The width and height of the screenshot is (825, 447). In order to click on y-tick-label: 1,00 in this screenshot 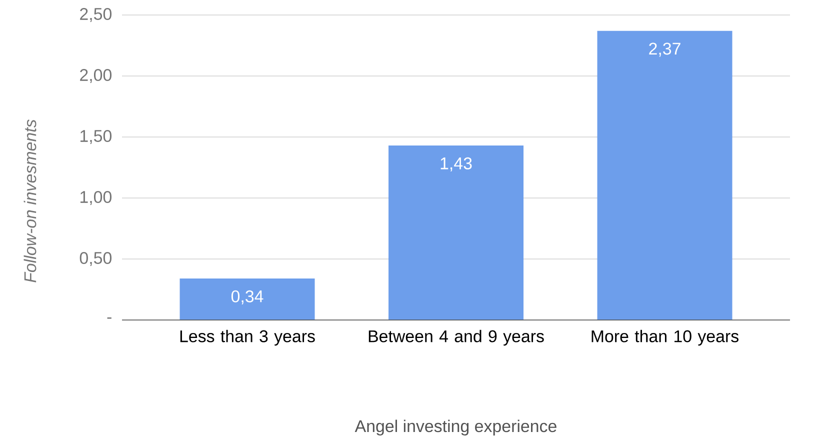, I will do `click(96, 197)`.